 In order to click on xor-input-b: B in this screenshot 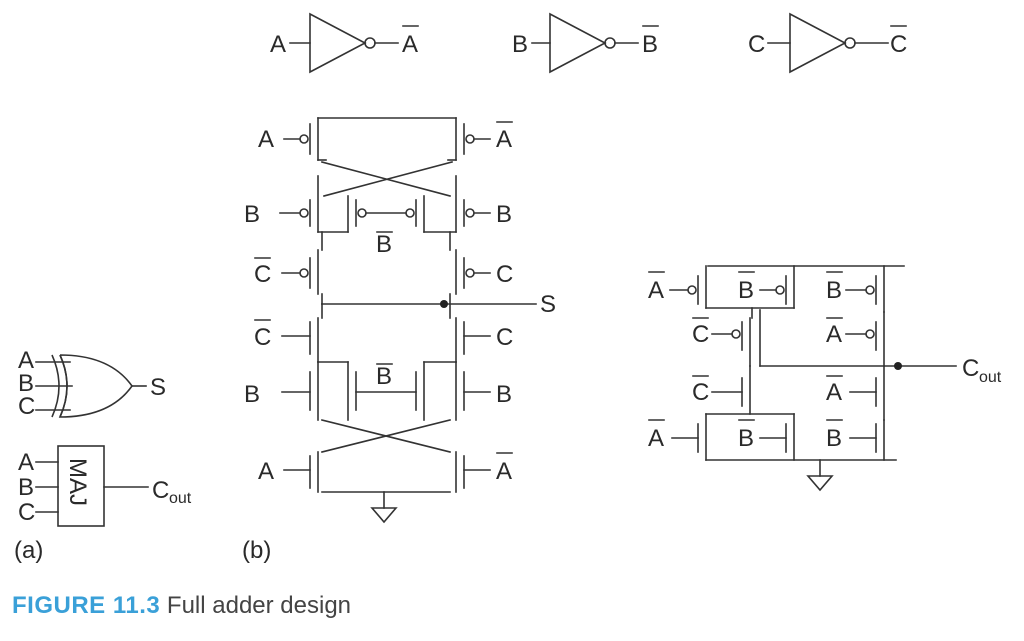, I will do `click(26, 383)`.